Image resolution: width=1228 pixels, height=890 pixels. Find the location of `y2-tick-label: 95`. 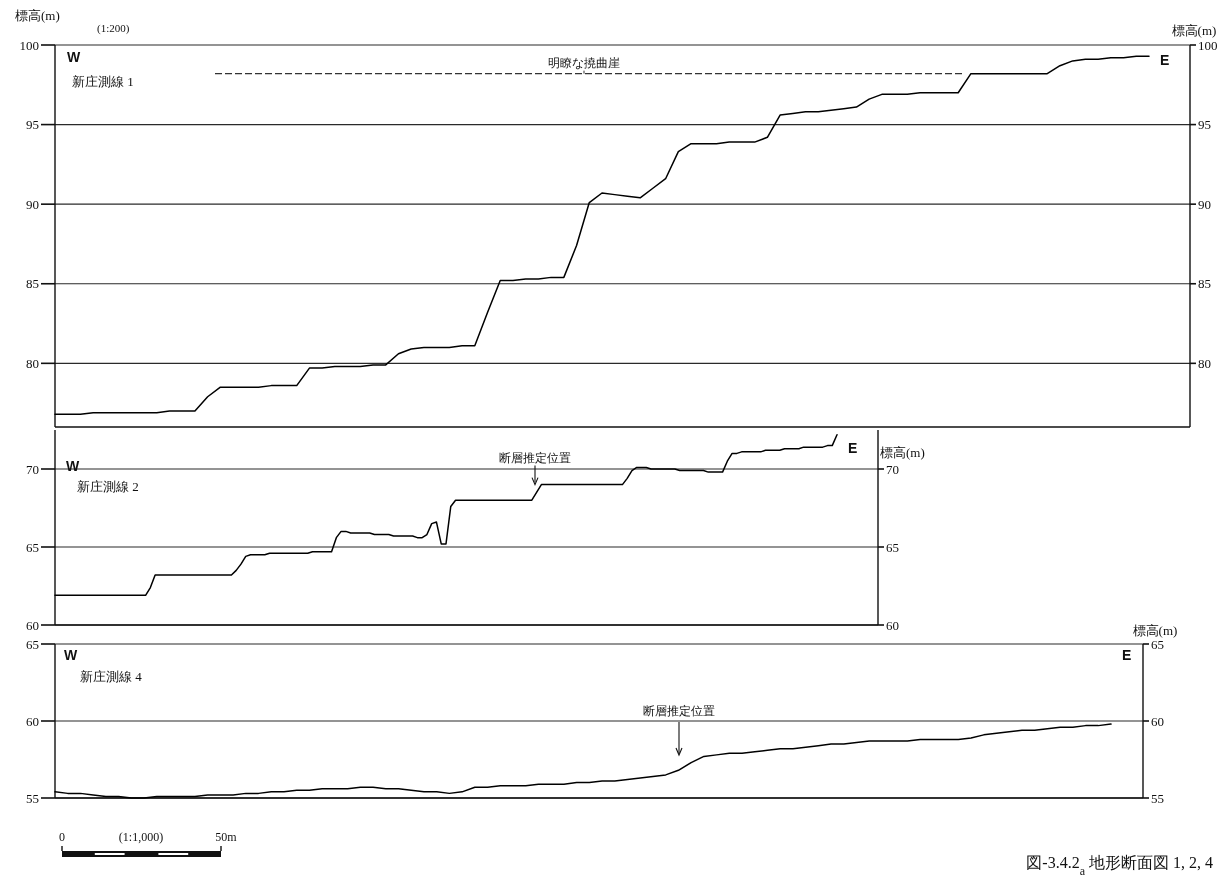

y2-tick-label: 95 is located at coordinates (1204, 125).